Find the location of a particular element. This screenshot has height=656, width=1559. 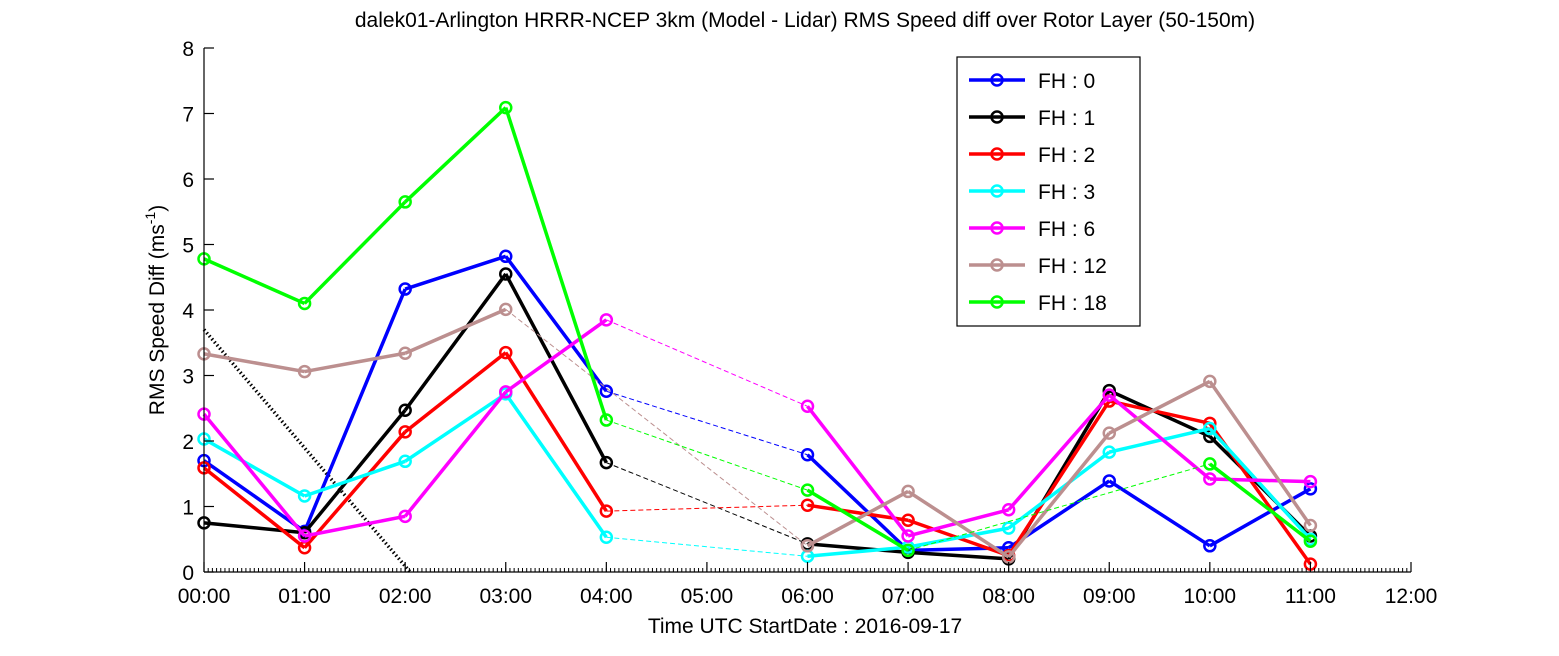

reference-line-layer is located at coordinates (307, 451).